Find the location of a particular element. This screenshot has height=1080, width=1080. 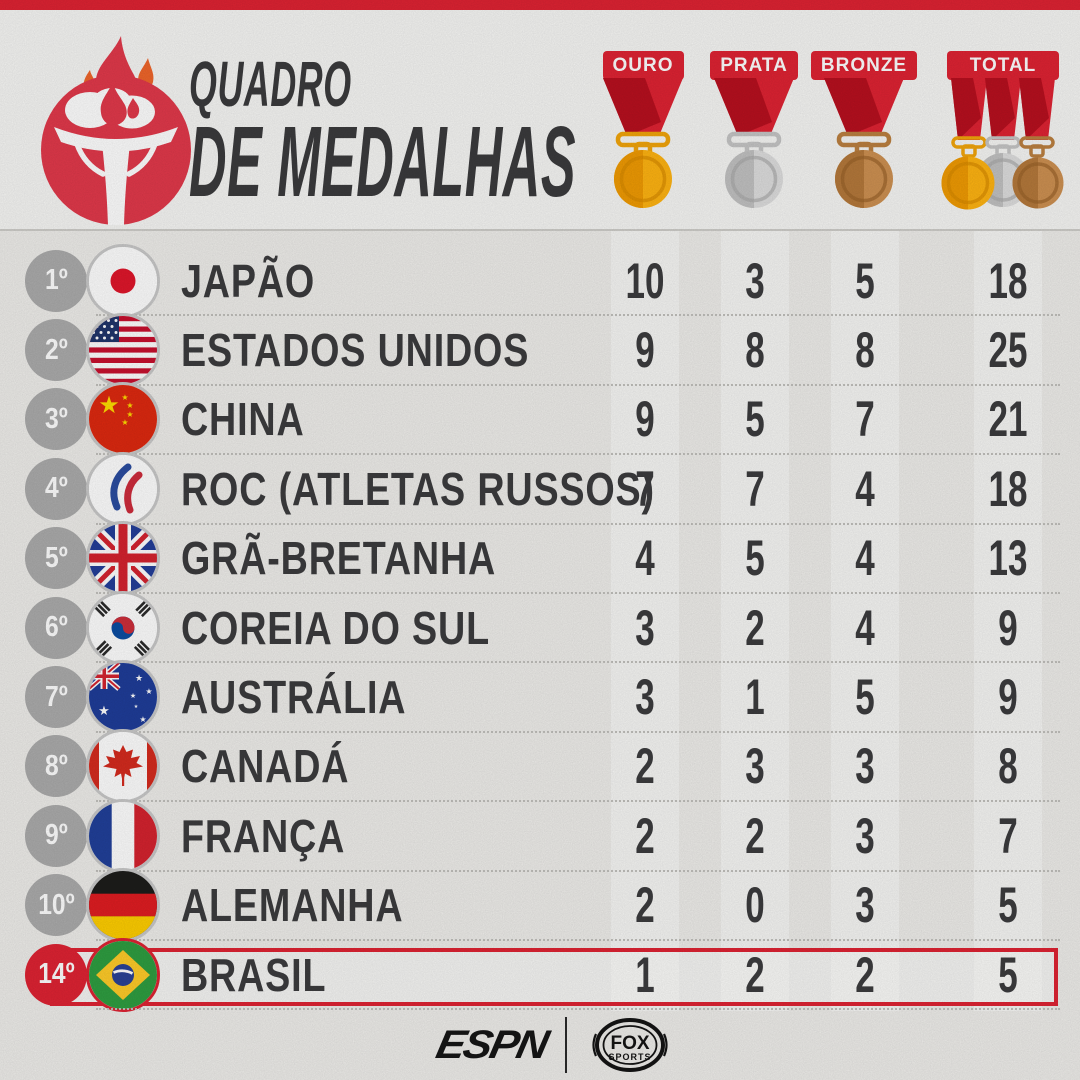

country-name: CANADÁ is located at coordinates (265, 766).